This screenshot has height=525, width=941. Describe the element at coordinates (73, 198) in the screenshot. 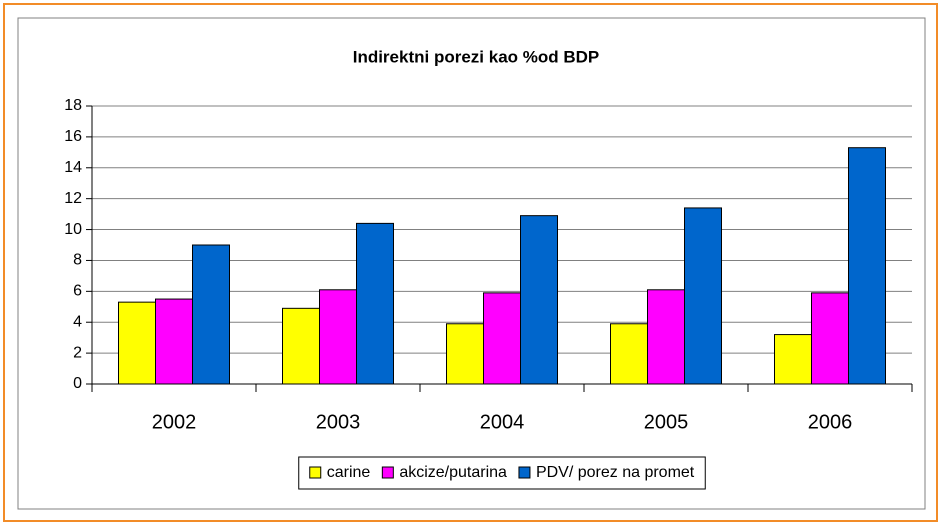

I see `y-tick-label: 12` at that location.